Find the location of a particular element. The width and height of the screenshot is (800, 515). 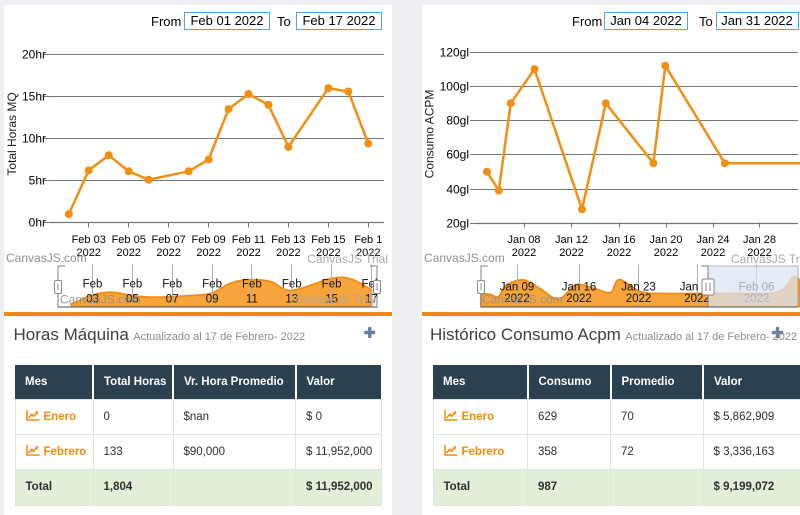

svg-text: Jan 28 is located at coordinates (759, 240).